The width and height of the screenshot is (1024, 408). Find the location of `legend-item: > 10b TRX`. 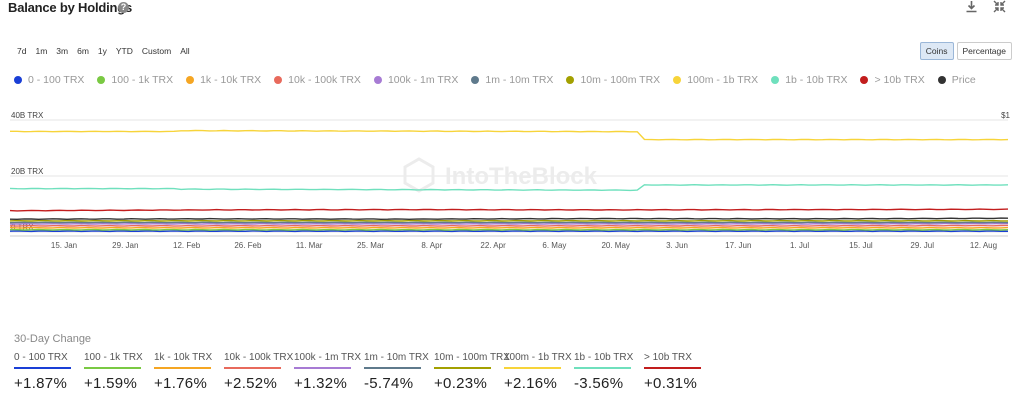

legend-item: > 10b TRX is located at coordinates (892, 80).